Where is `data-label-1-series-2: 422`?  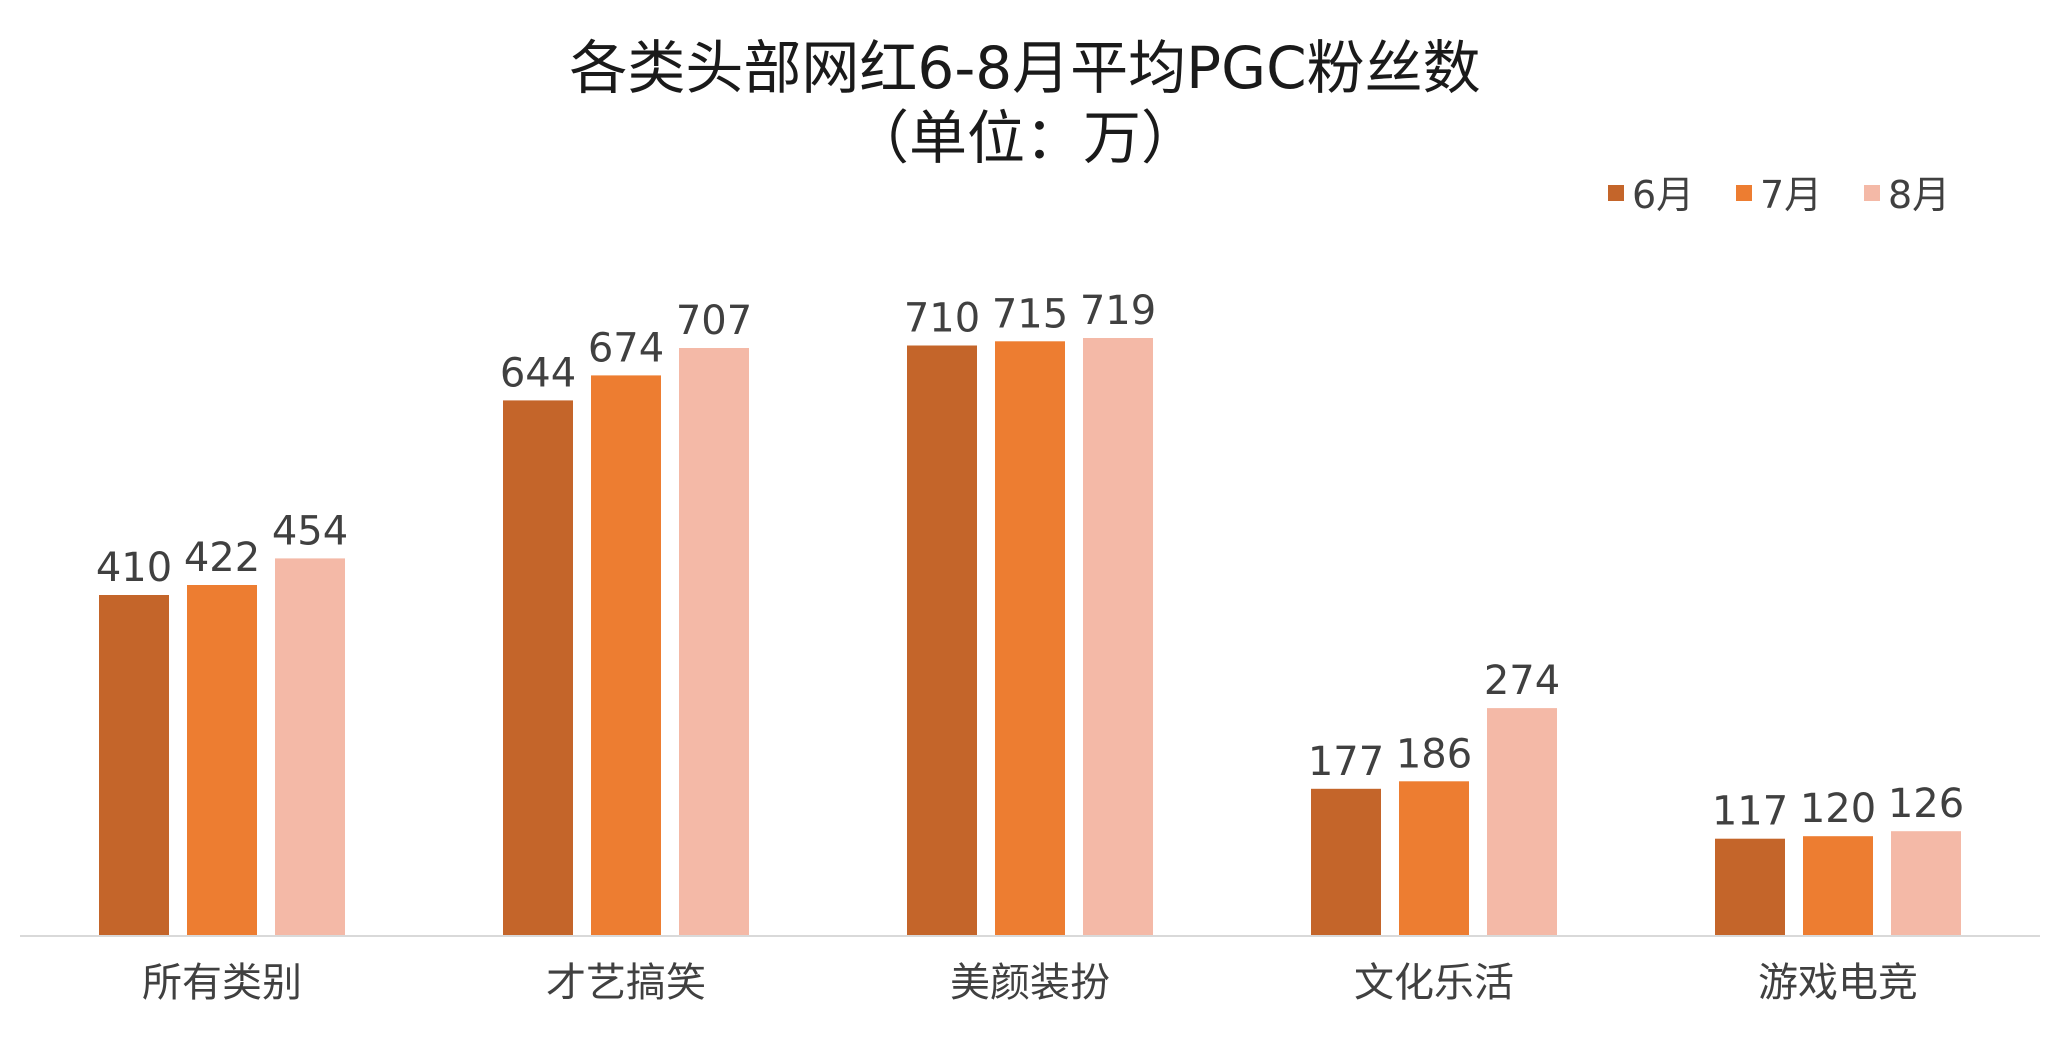
data-label-1-series-2: 422 is located at coordinates (222, 558).